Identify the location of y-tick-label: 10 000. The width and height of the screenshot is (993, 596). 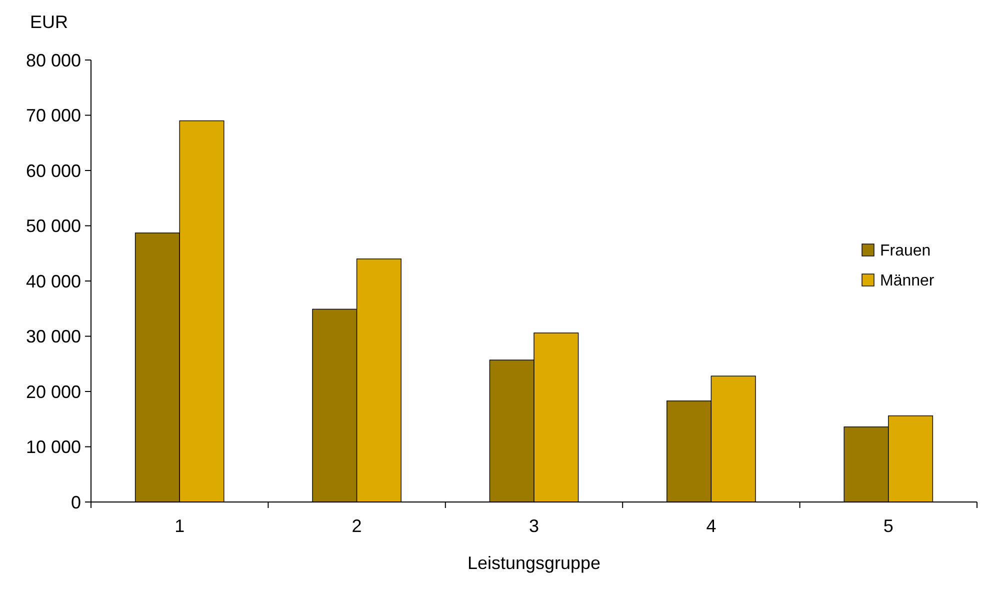
(53, 447).